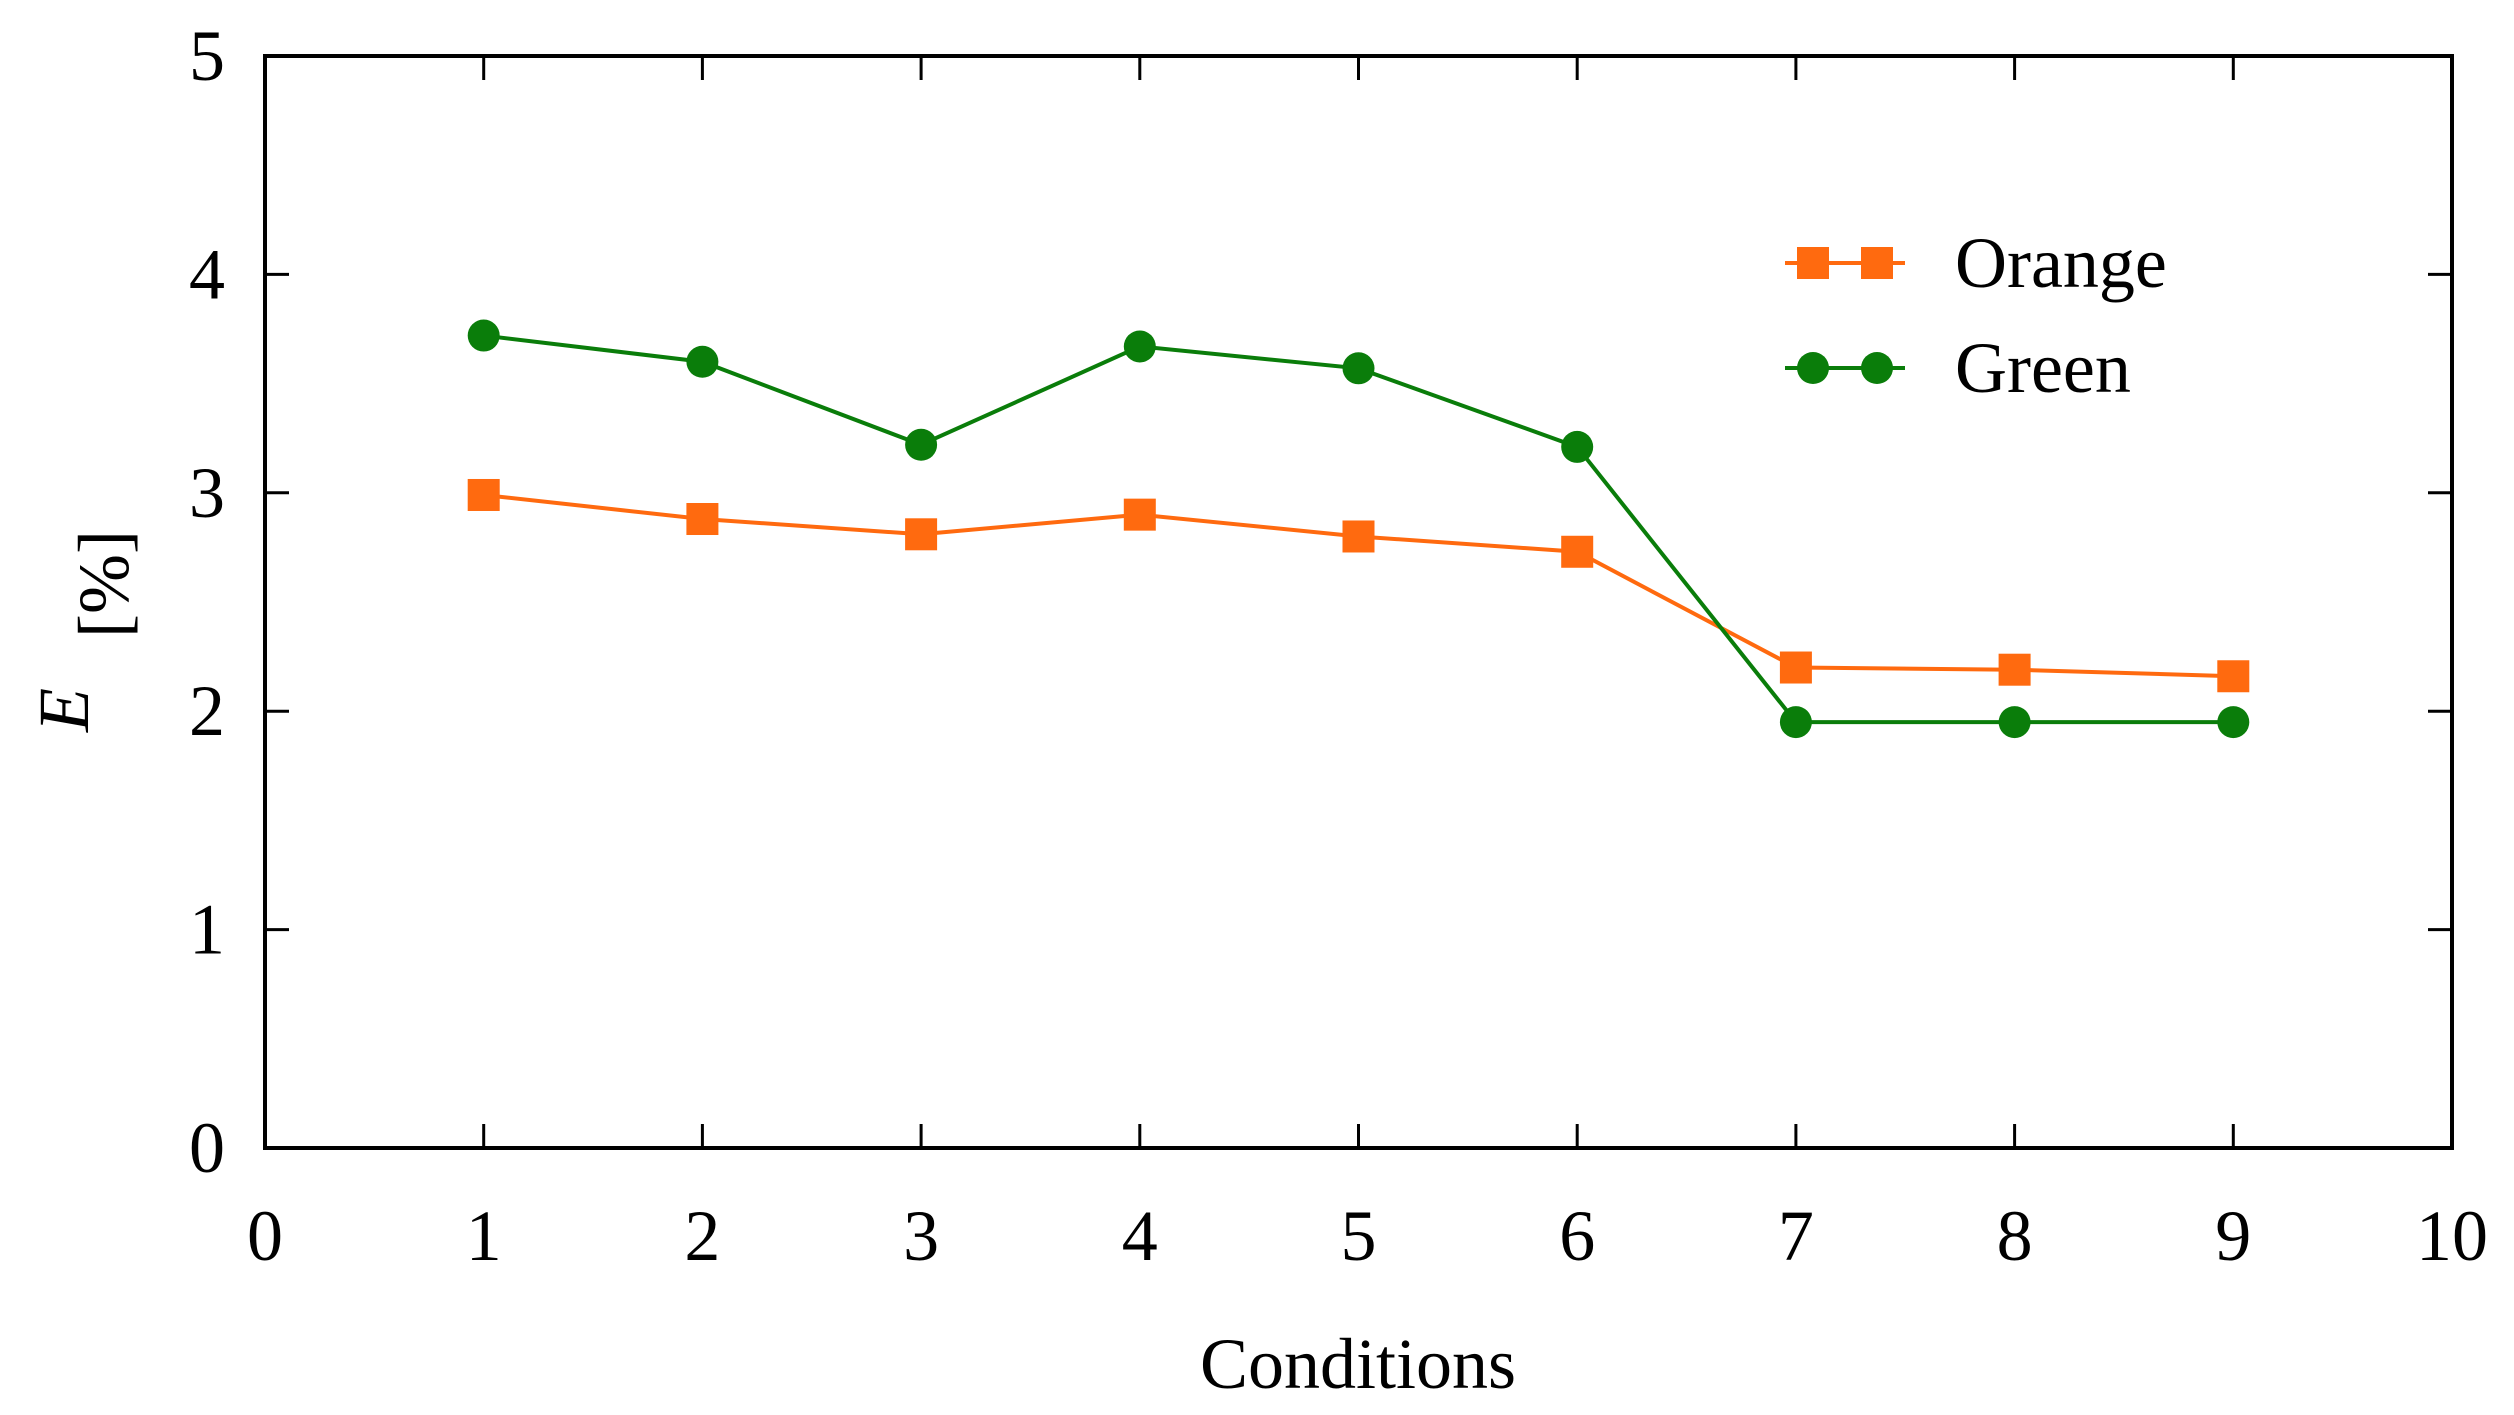 Image resolution: width=2514 pixels, height=1415 pixels. Describe the element at coordinates (207, 56) in the screenshot. I see `y-tick-label: 5` at that location.